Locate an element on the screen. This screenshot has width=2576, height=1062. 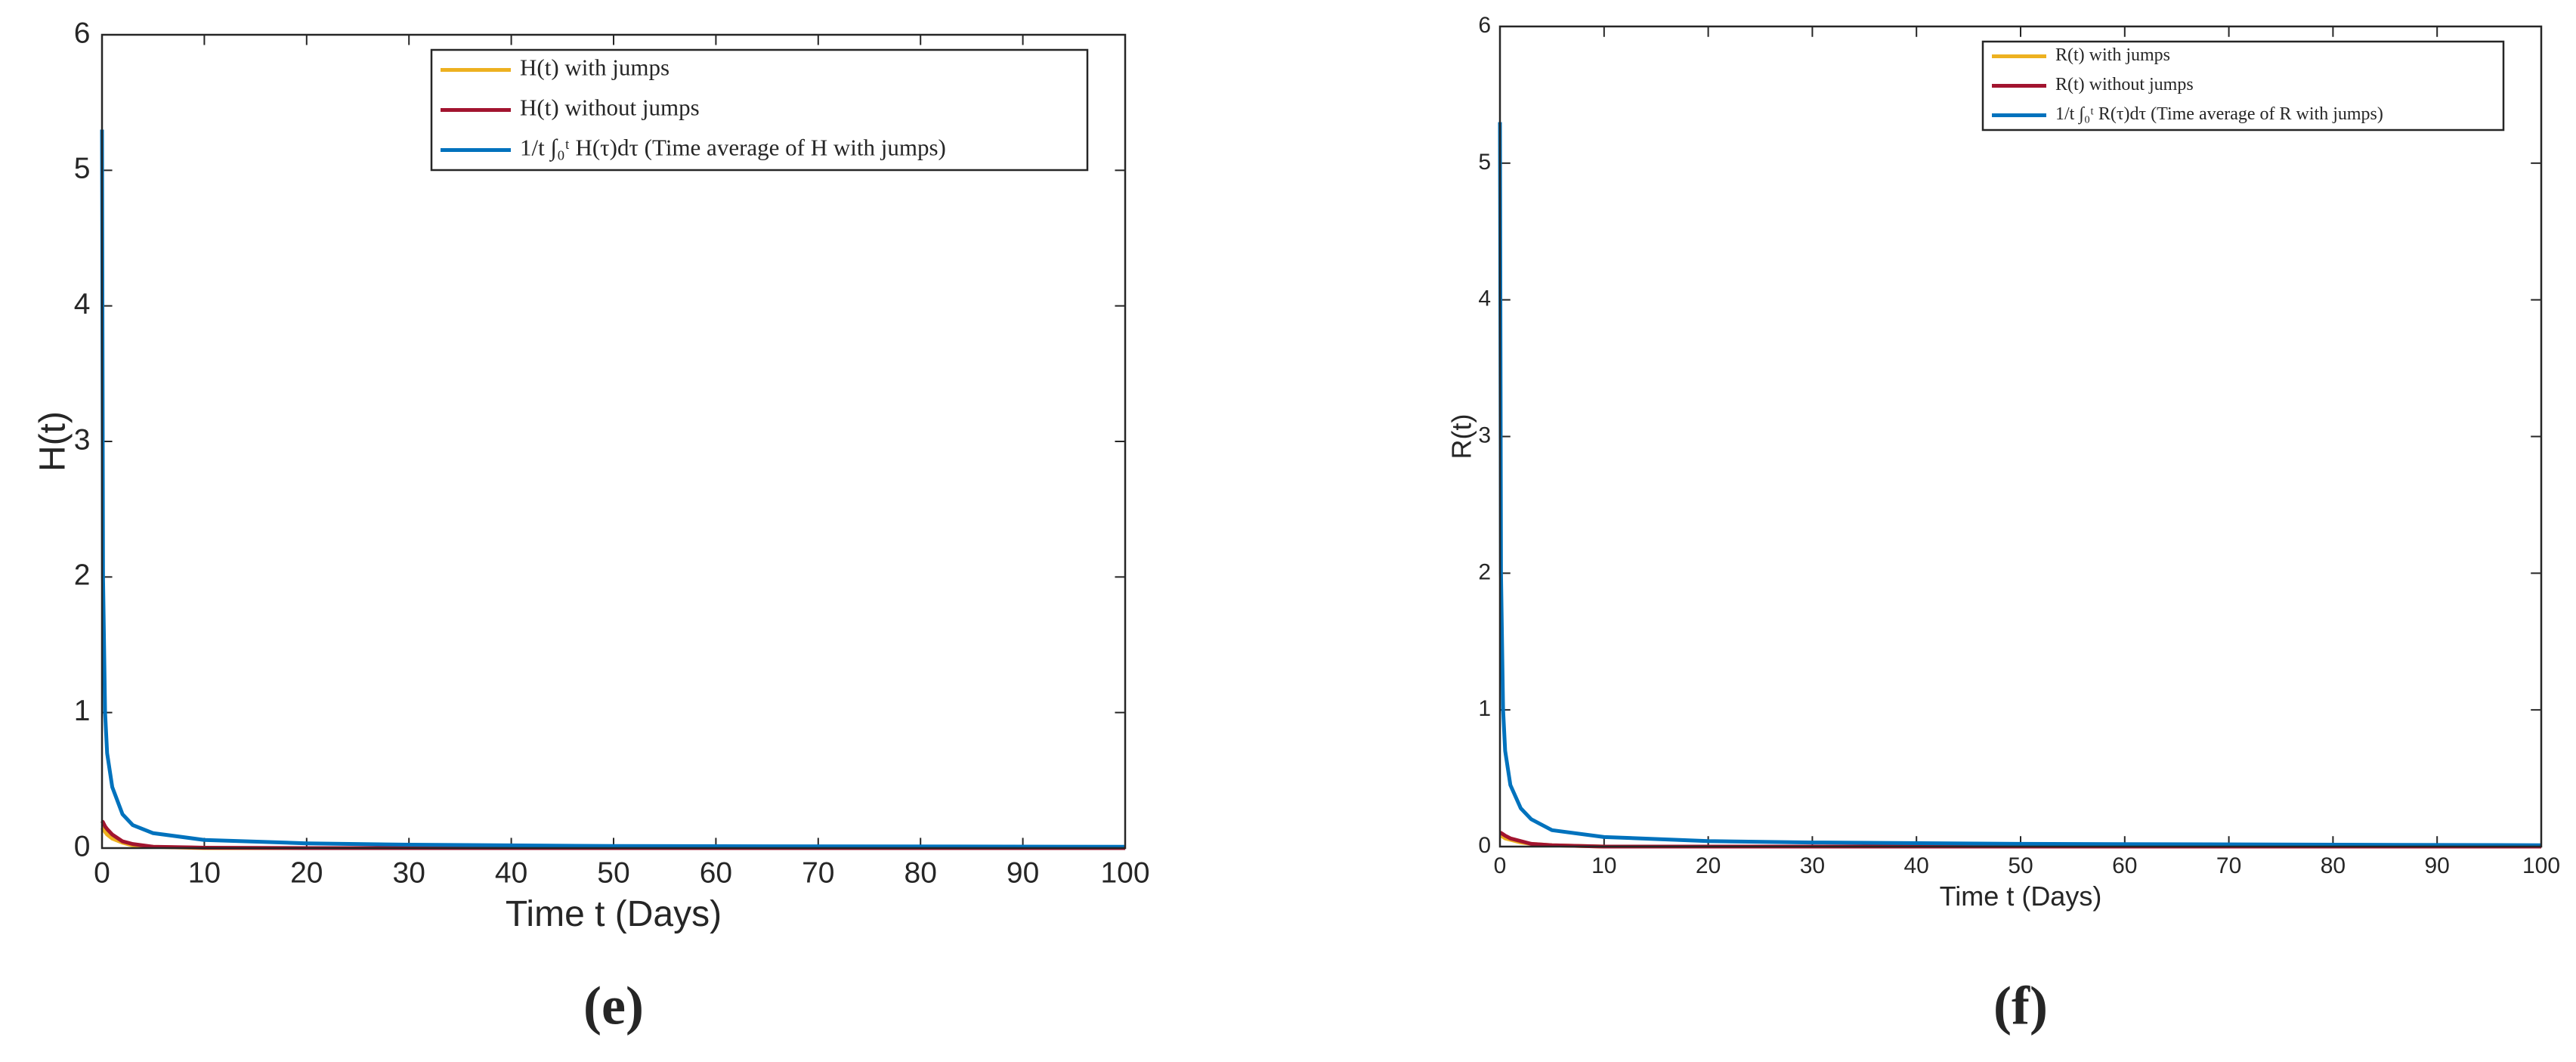
y-axis-label: H(t) is located at coordinates (52, 441).